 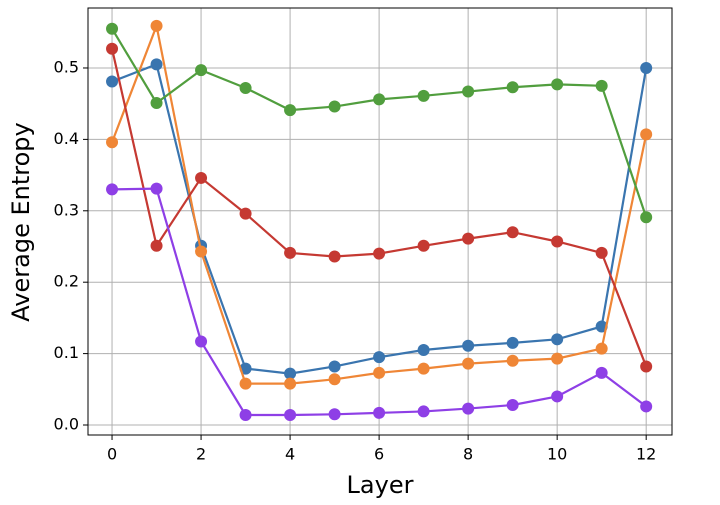 I want to click on y-tick-label: 0.4, so click(x=66, y=138).